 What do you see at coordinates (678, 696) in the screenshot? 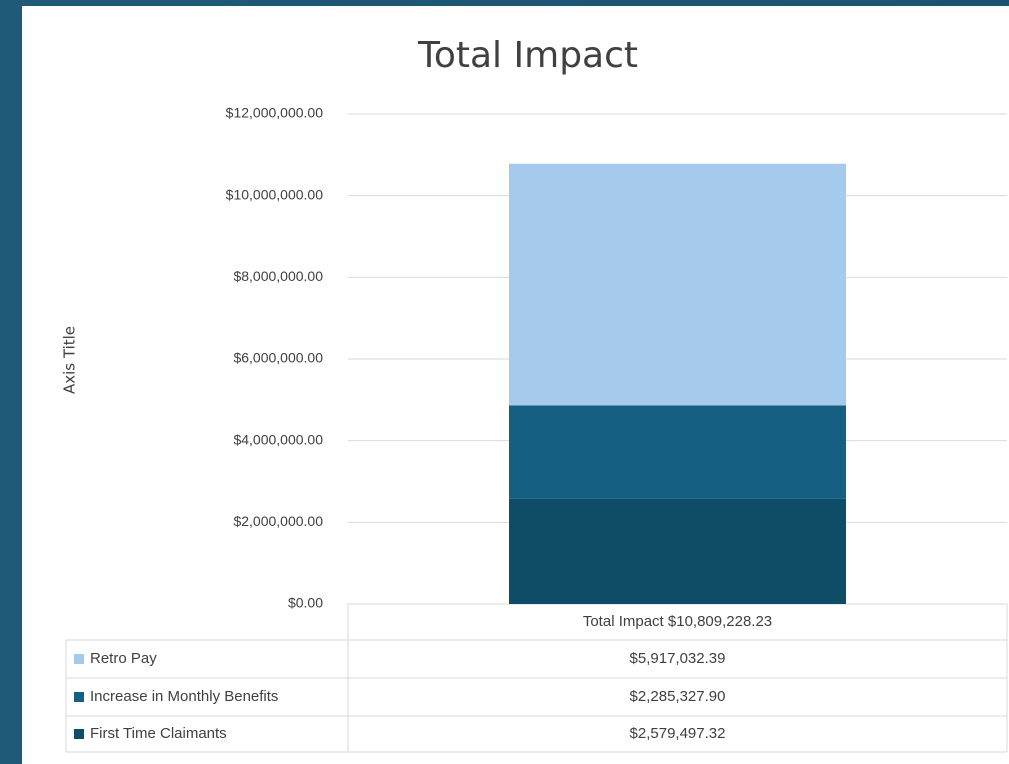
I see `table-value: $2,285,327.90` at bounding box center [678, 696].